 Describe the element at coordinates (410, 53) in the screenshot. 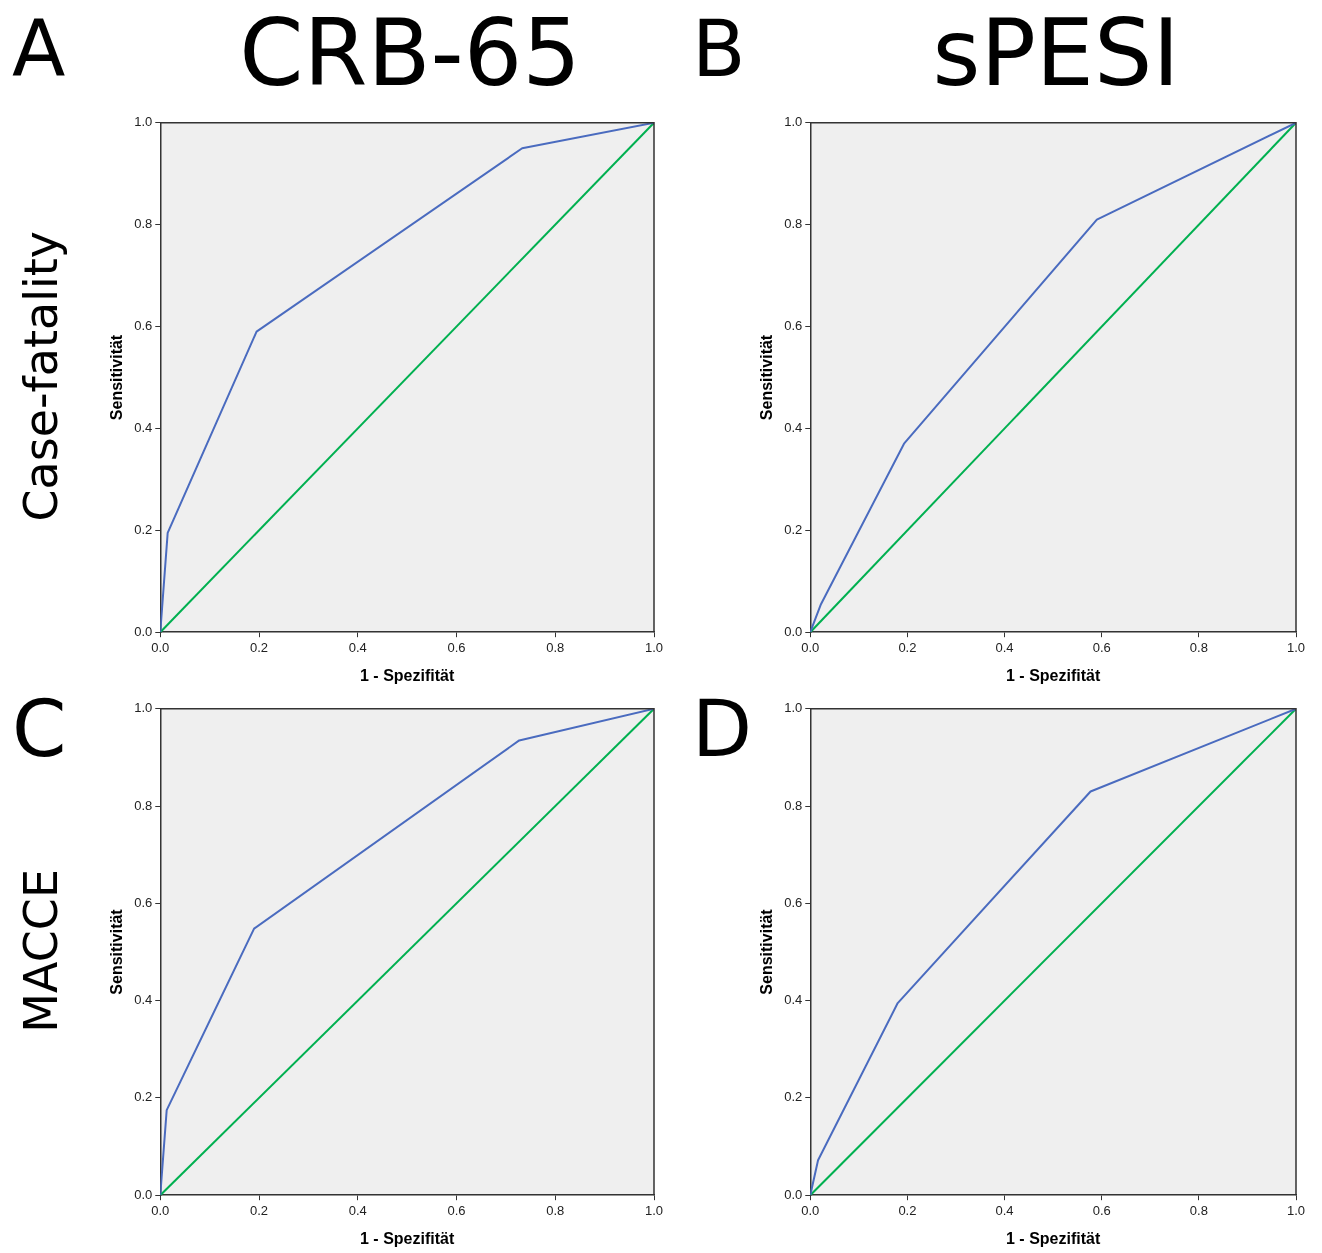

I see `chart-title: CRB-65` at that location.